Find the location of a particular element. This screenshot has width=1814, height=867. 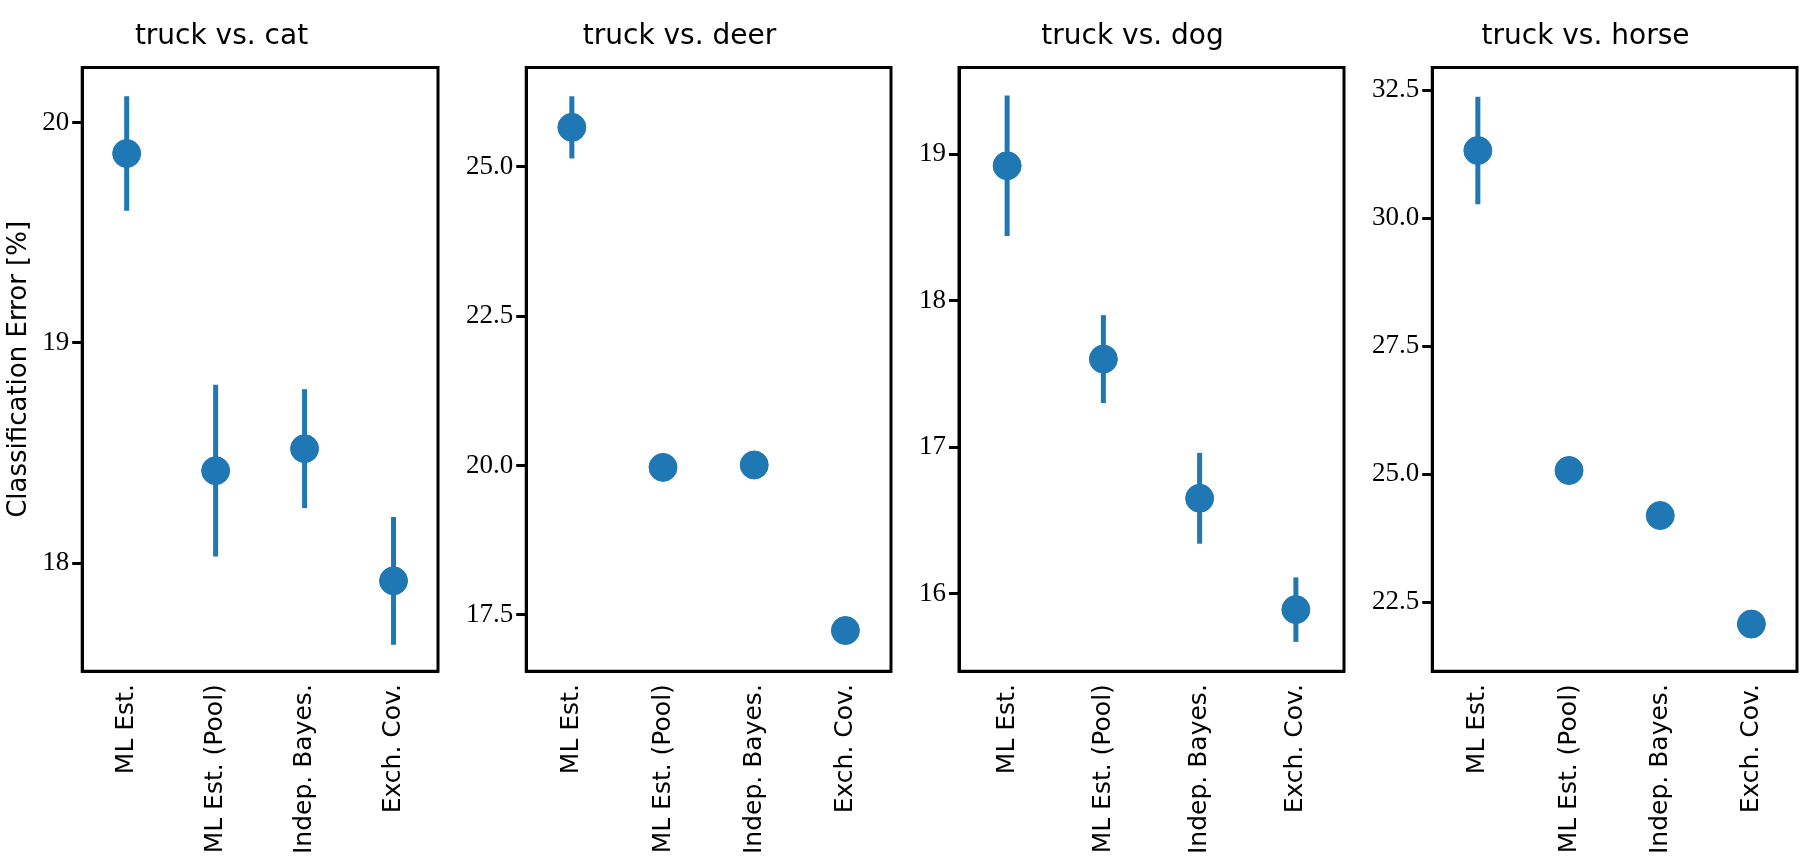

y-tick-label: 32.5 is located at coordinates (1396, 88).